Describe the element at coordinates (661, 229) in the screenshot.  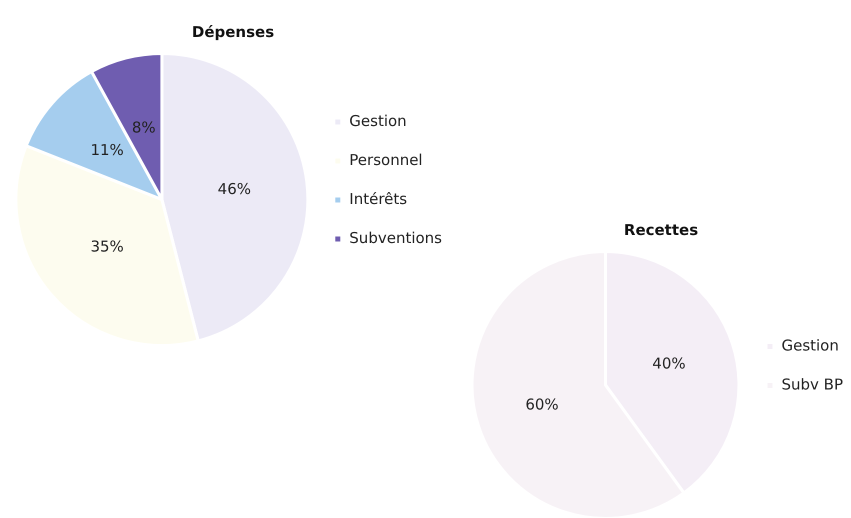
I see `chart-title: Recettes` at that location.